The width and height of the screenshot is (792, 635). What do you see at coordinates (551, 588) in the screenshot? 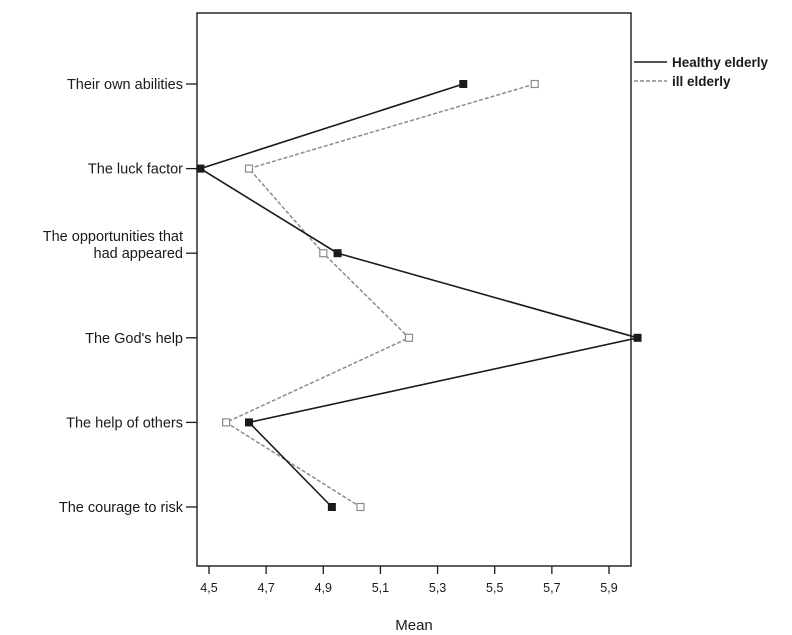
I see `x-tick-label: 5,7` at bounding box center [551, 588].